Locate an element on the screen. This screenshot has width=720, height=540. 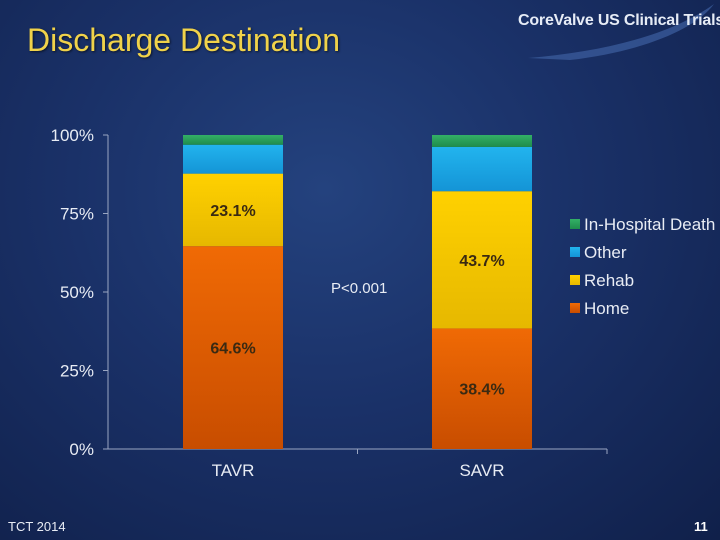
bar-tavr-home is located at coordinates (233, 347).